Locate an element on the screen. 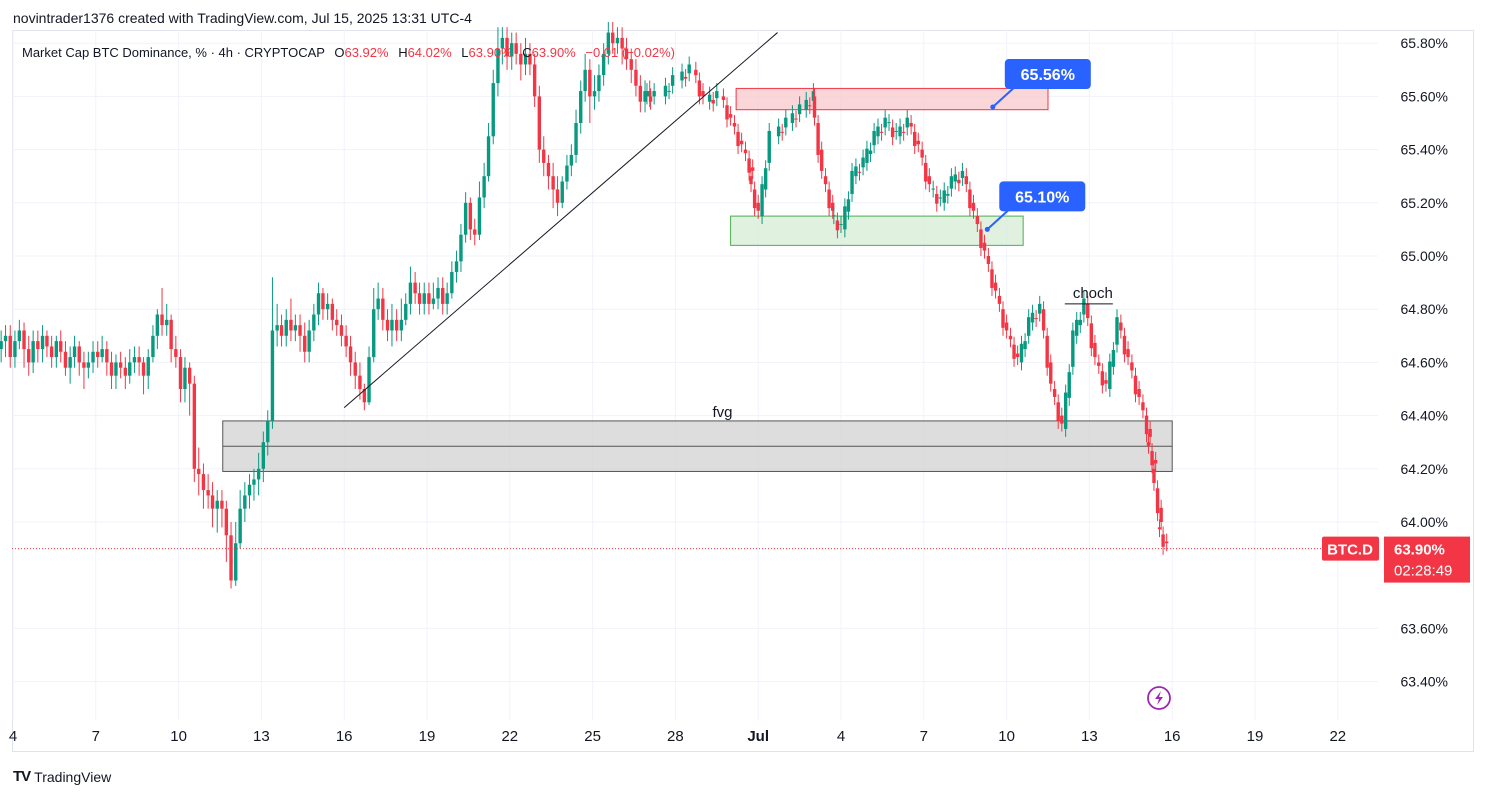 Image resolution: width=1487 pixels, height=799 pixels. y-tick-label: 65.40% is located at coordinates (1424, 150).